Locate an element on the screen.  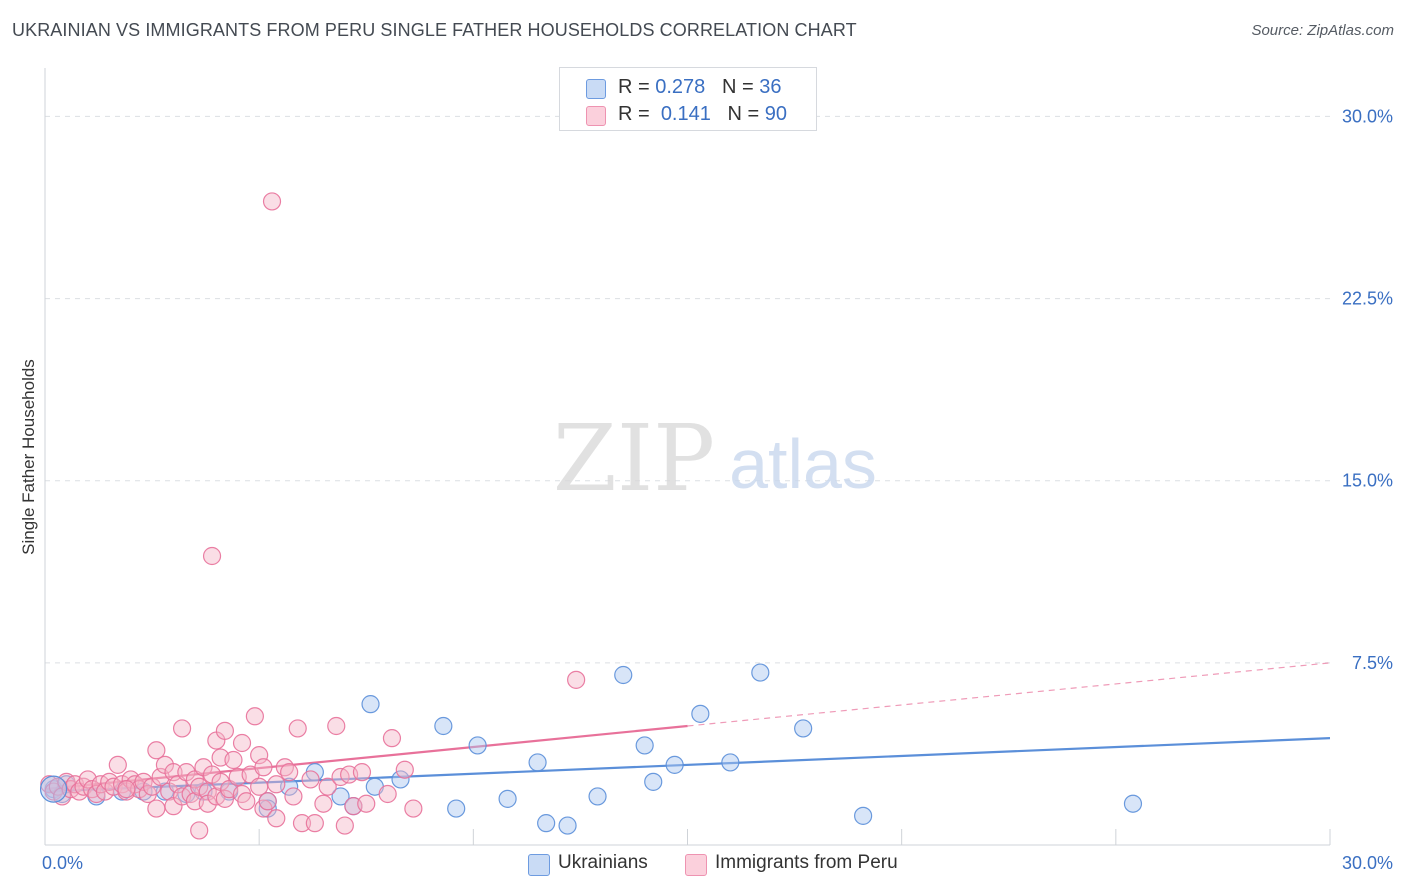
y-axis-label: Single Father Households is located at coordinates (28, 457).